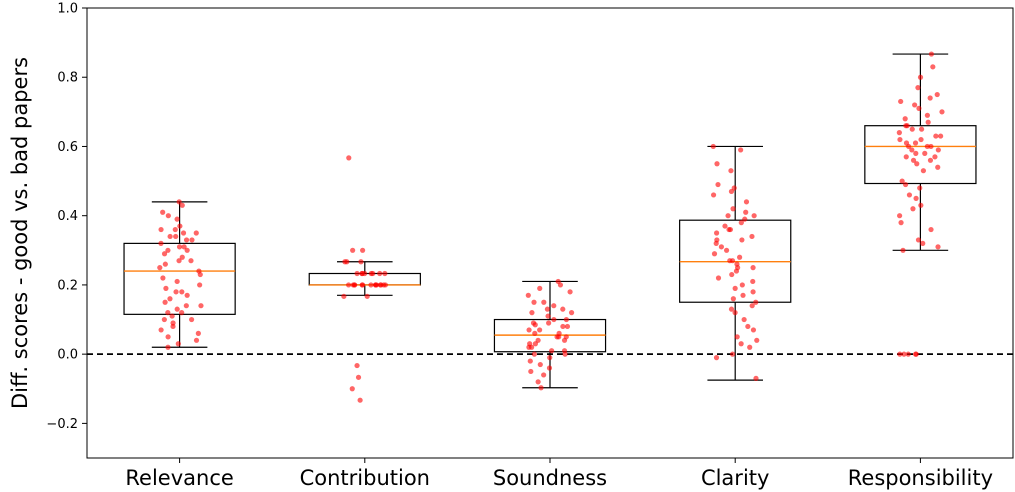 The image size is (1015, 492). I want to click on box-responsibility, so click(920, 155).